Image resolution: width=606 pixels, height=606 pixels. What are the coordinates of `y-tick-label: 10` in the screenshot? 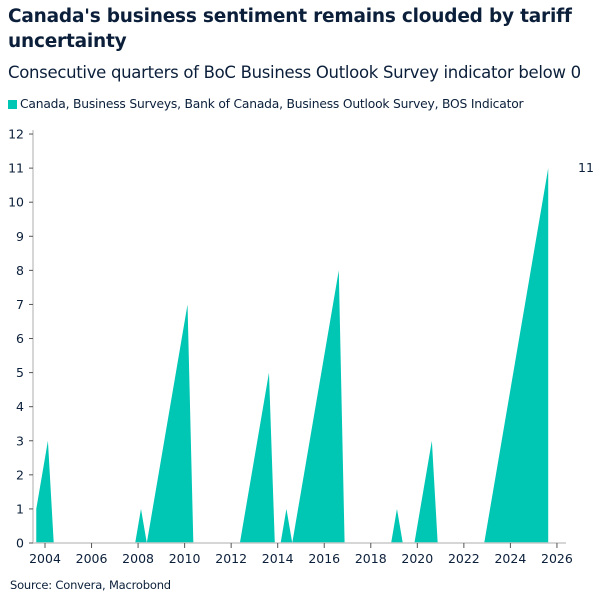 It's located at (16, 202).